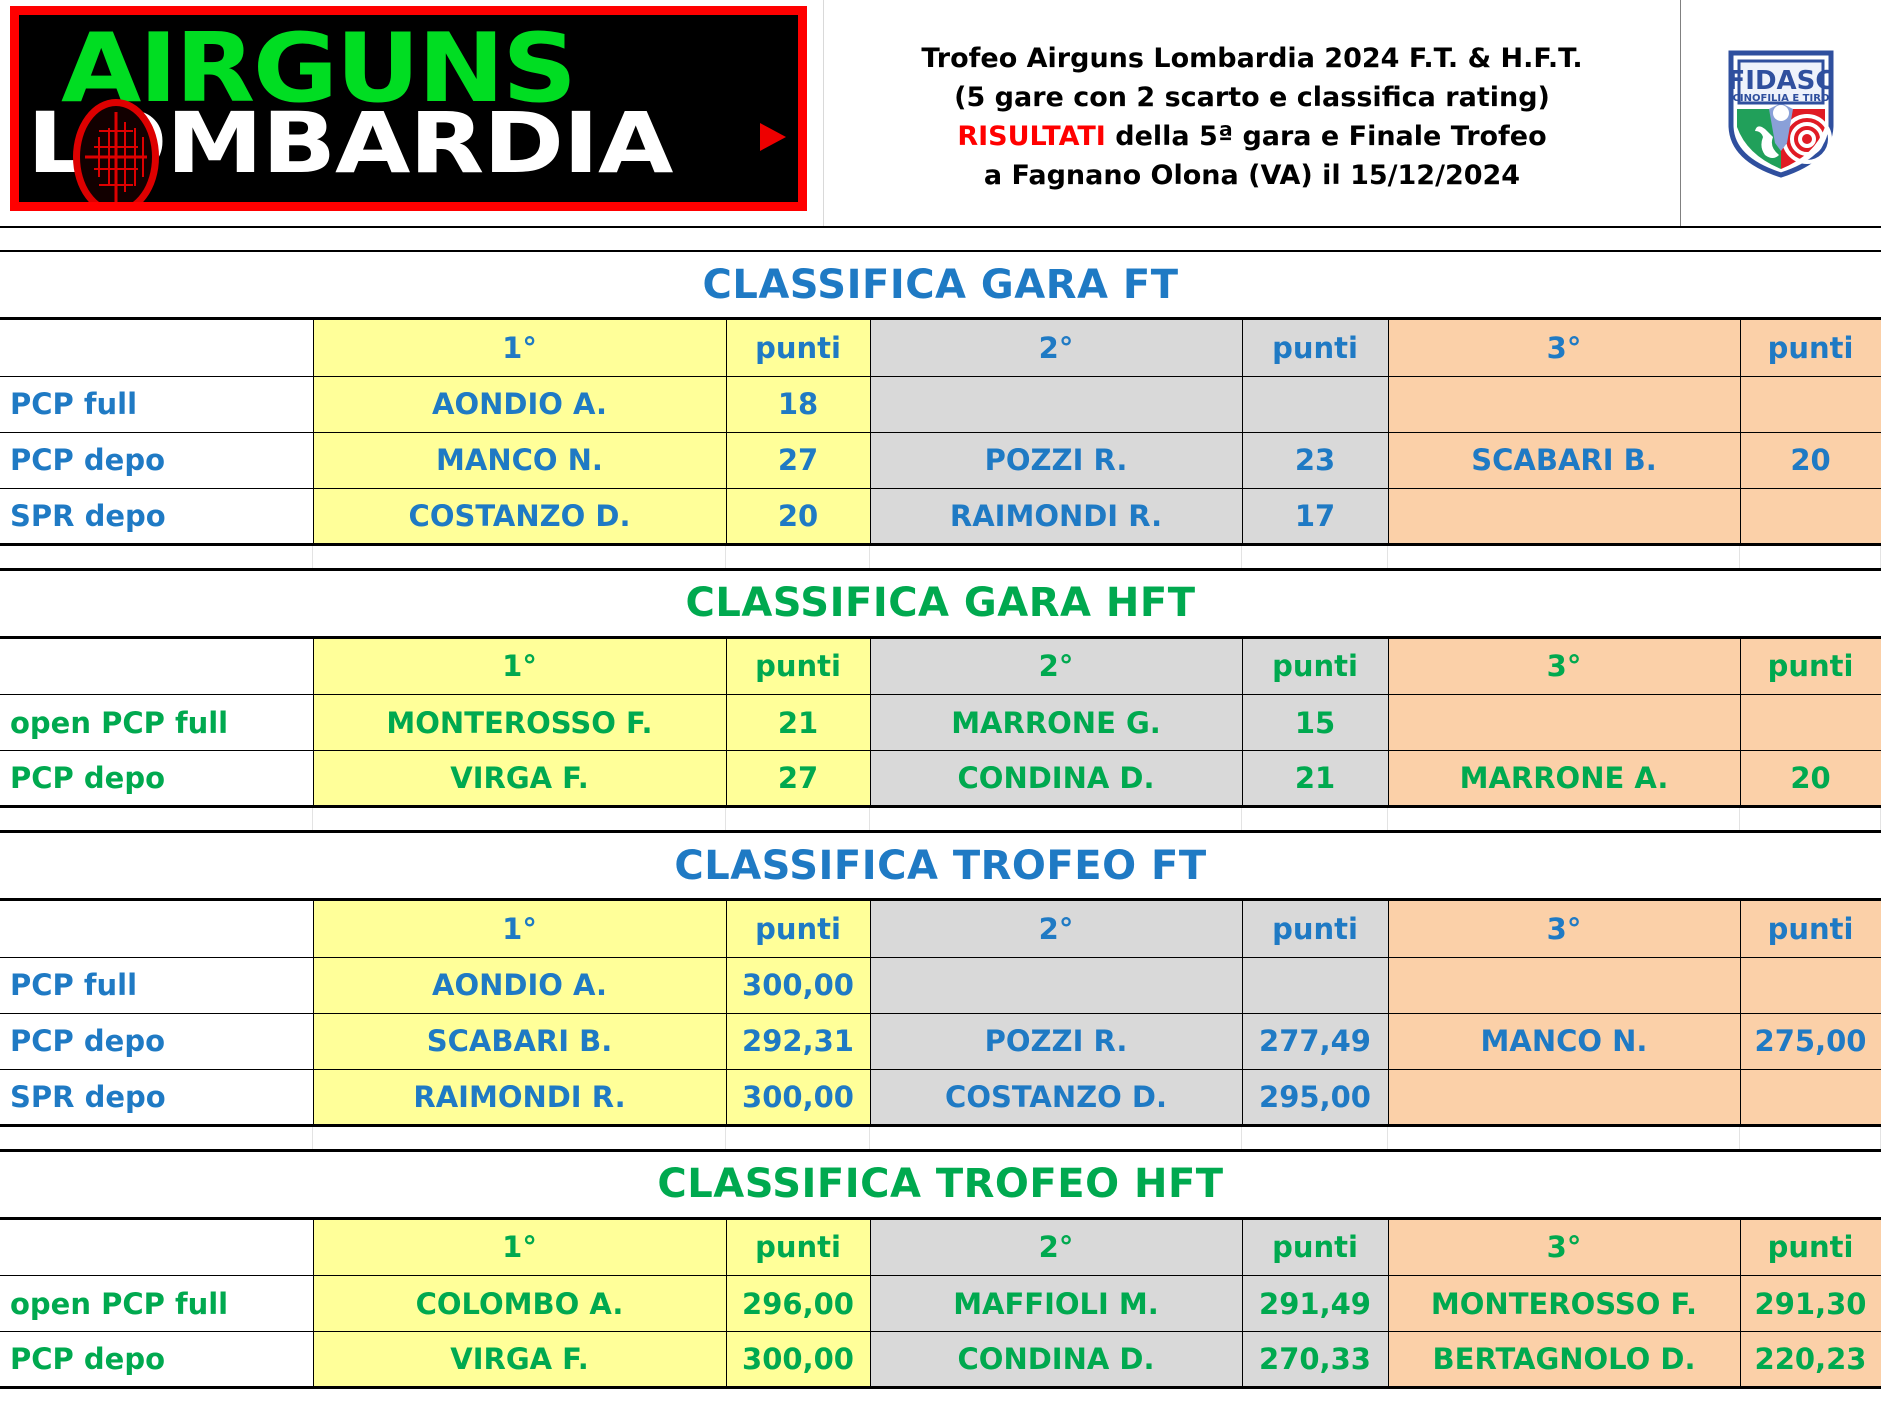 Image resolution: width=1881 pixels, height=1419 pixels. What do you see at coordinates (1056, 1097) in the screenshot?
I see `cell-second-place-name: COSTANZO D.` at bounding box center [1056, 1097].